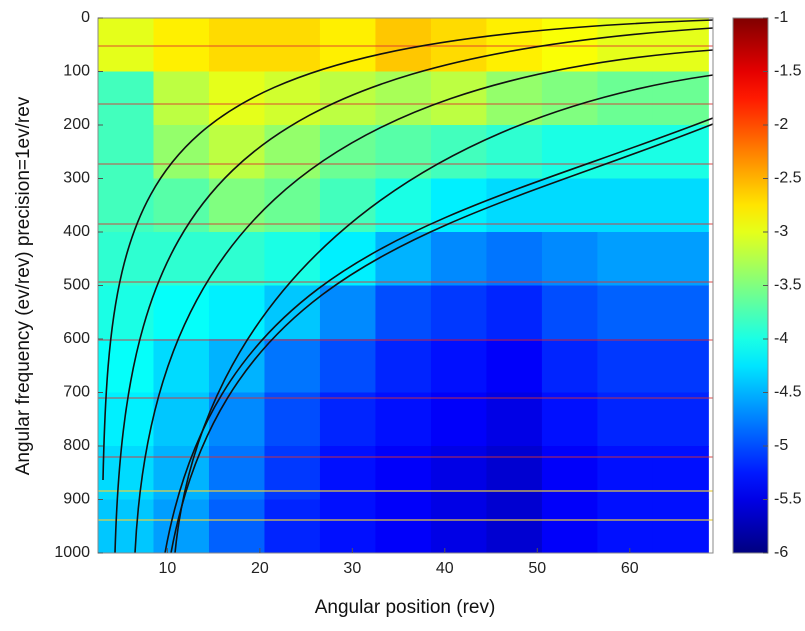 The width and height of the screenshot is (805, 631). What do you see at coordinates (788, 71) in the screenshot?
I see `colorbar-tick-label: -1.5` at bounding box center [788, 71].